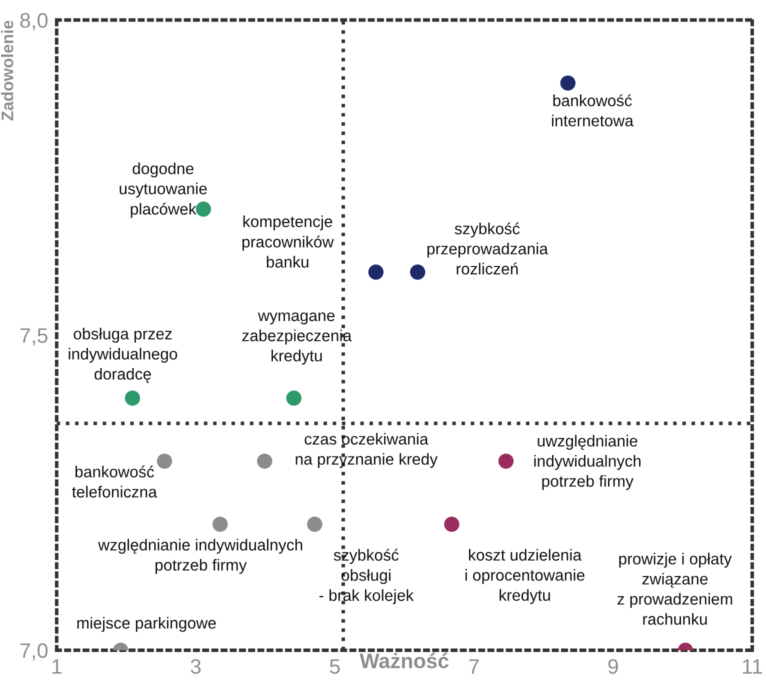 The height and width of the screenshot is (691, 766). Describe the element at coordinates (587, 462) in the screenshot. I see `annotation: uwzględnianie indywidualnych potrzeb firmy` at that location.